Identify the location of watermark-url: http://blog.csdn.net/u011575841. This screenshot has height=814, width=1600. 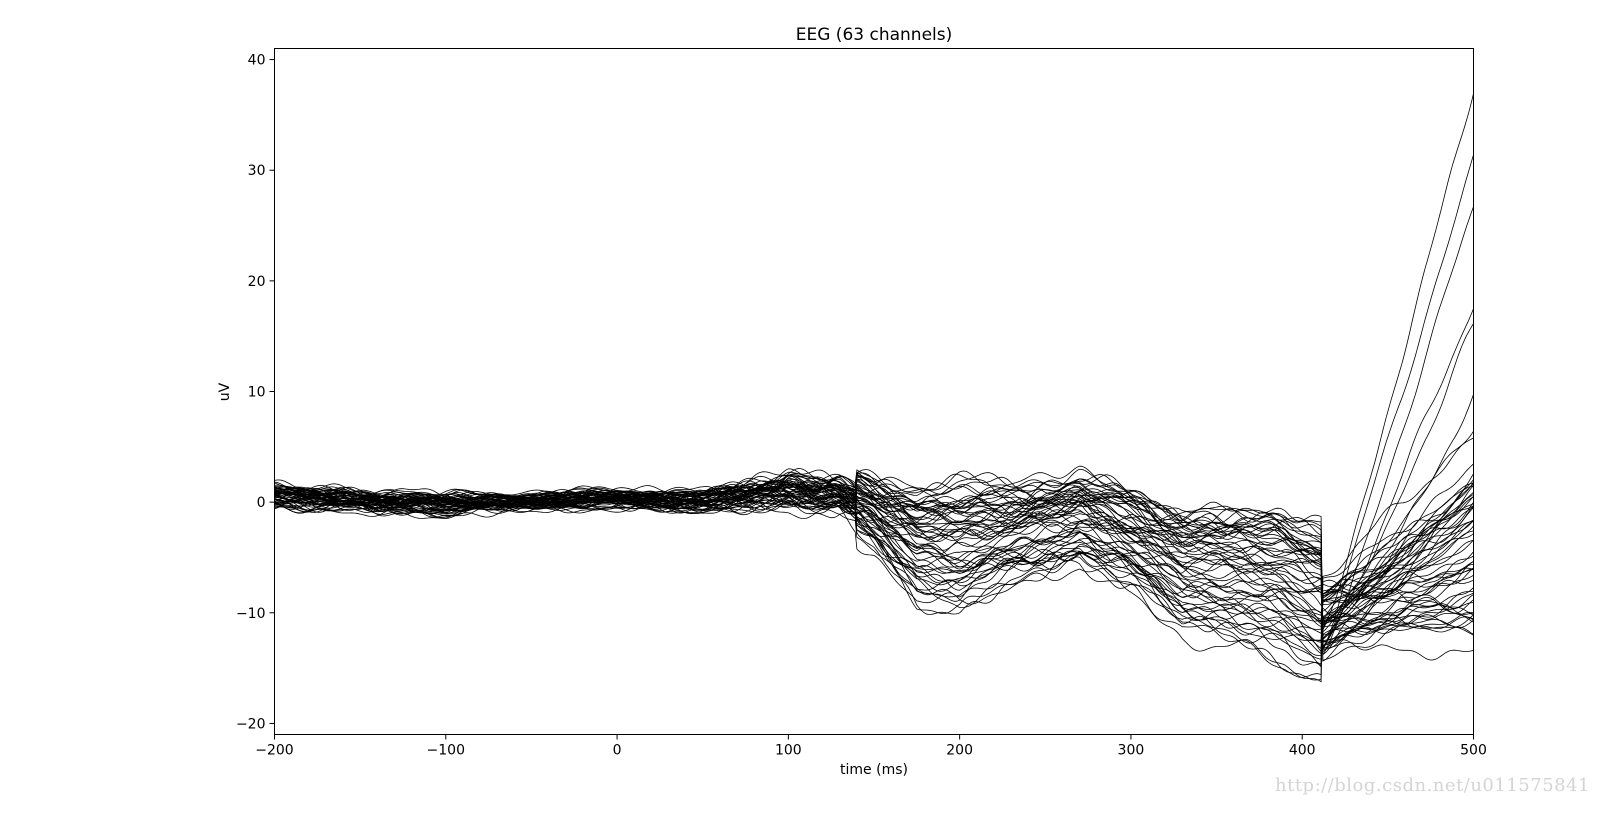
(1432, 785).